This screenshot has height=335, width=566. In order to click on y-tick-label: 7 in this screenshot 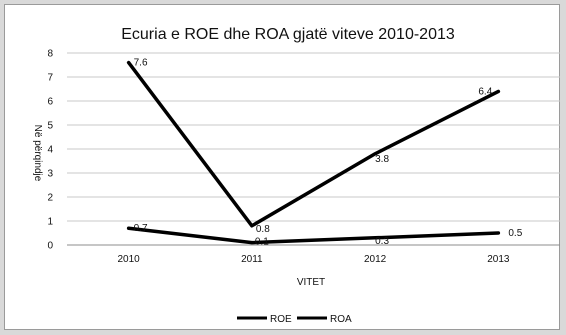, I will do `click(50, 78)`.